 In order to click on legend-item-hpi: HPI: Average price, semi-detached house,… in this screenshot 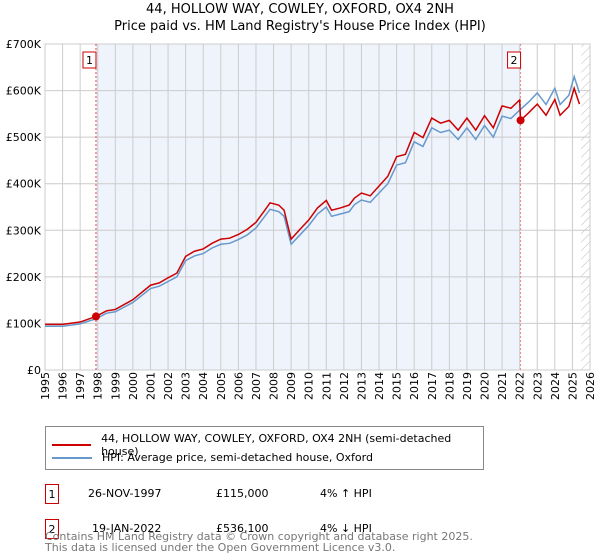, I will do `click(212, 457)`.